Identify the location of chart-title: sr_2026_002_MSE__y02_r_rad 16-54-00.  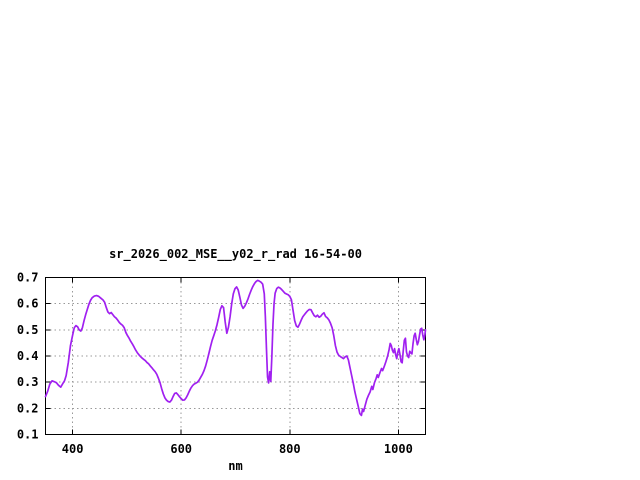
(235, 254).